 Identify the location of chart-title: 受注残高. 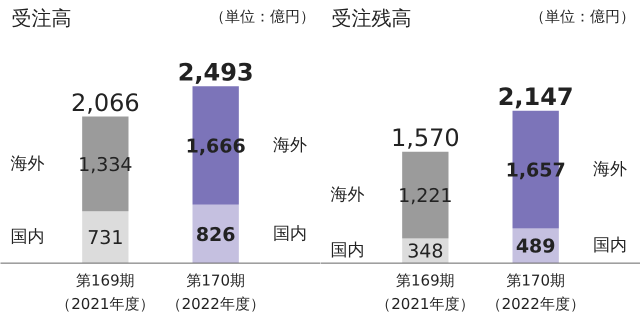
(372, 18).